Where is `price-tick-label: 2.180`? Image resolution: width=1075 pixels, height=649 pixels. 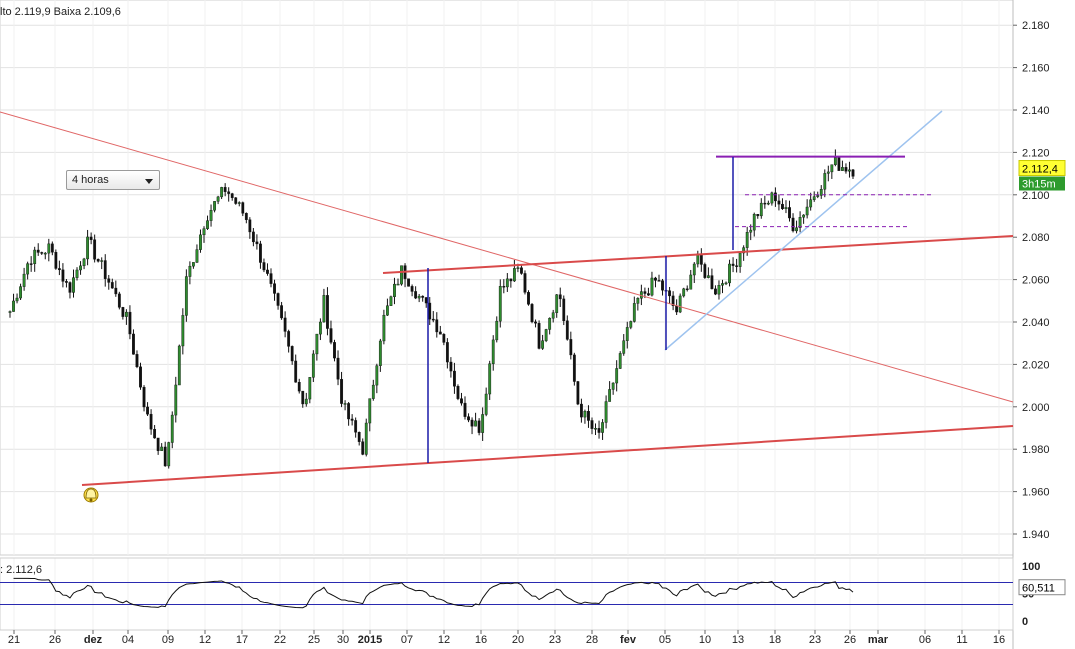
price-tick-label: 2.180 is located at coordinates (1036, 26).